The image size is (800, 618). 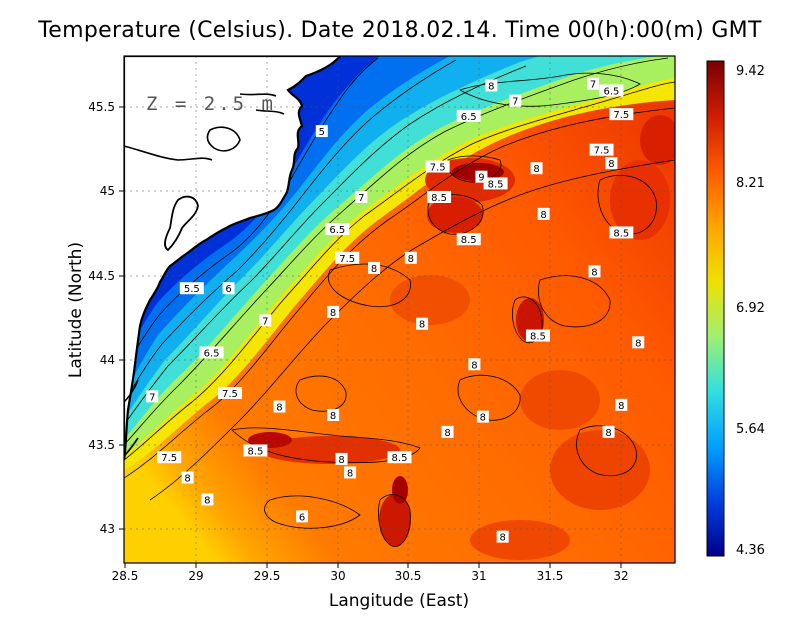 What do you see at coordinates (262, 104) in the screenshot?
I see `estuary-lines` at bounding box center [262, 104].